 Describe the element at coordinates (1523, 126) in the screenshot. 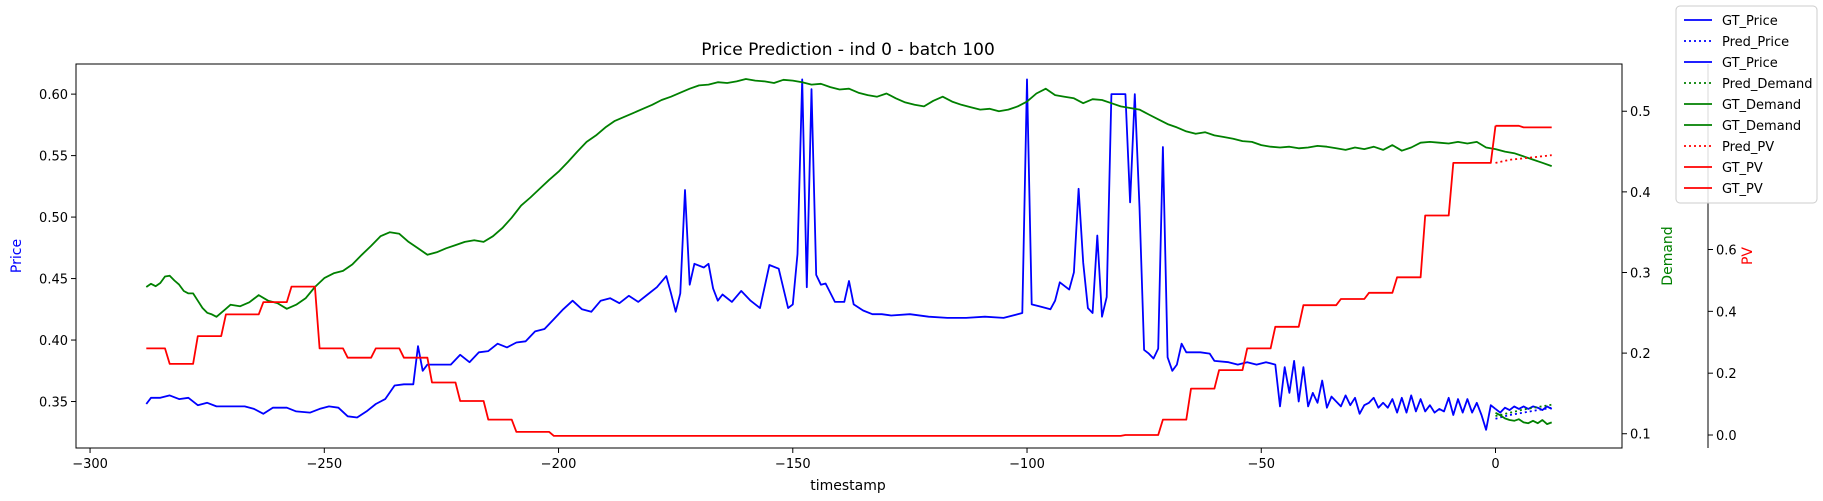

I see `series-line-gt-pv` at that location.